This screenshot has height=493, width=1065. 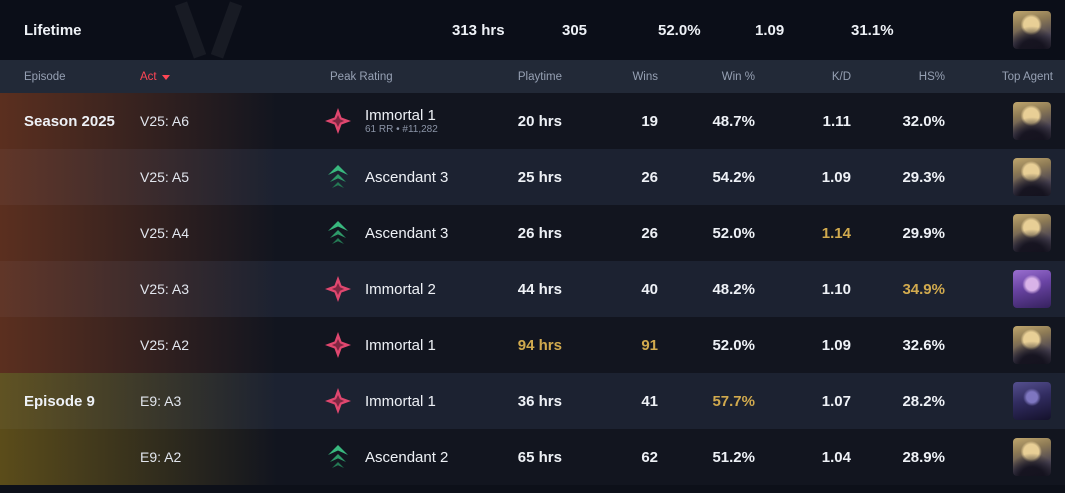 I want to click on col-peak-rating: Peak Rating, so click(x=361, y=76).